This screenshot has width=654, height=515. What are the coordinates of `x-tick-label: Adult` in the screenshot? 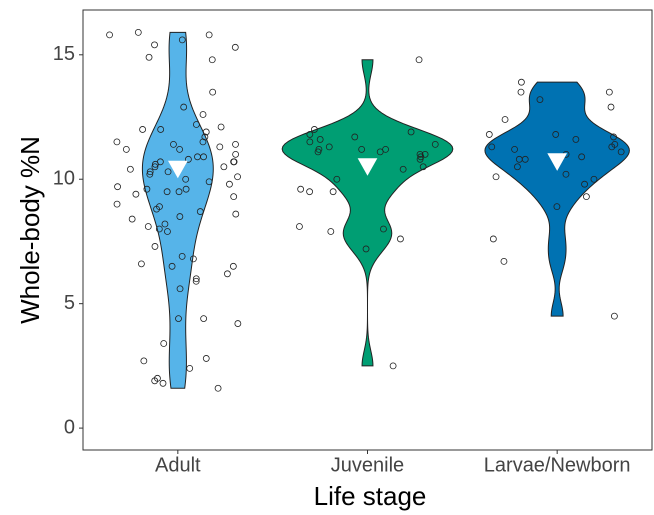 It's located at (178, 465).